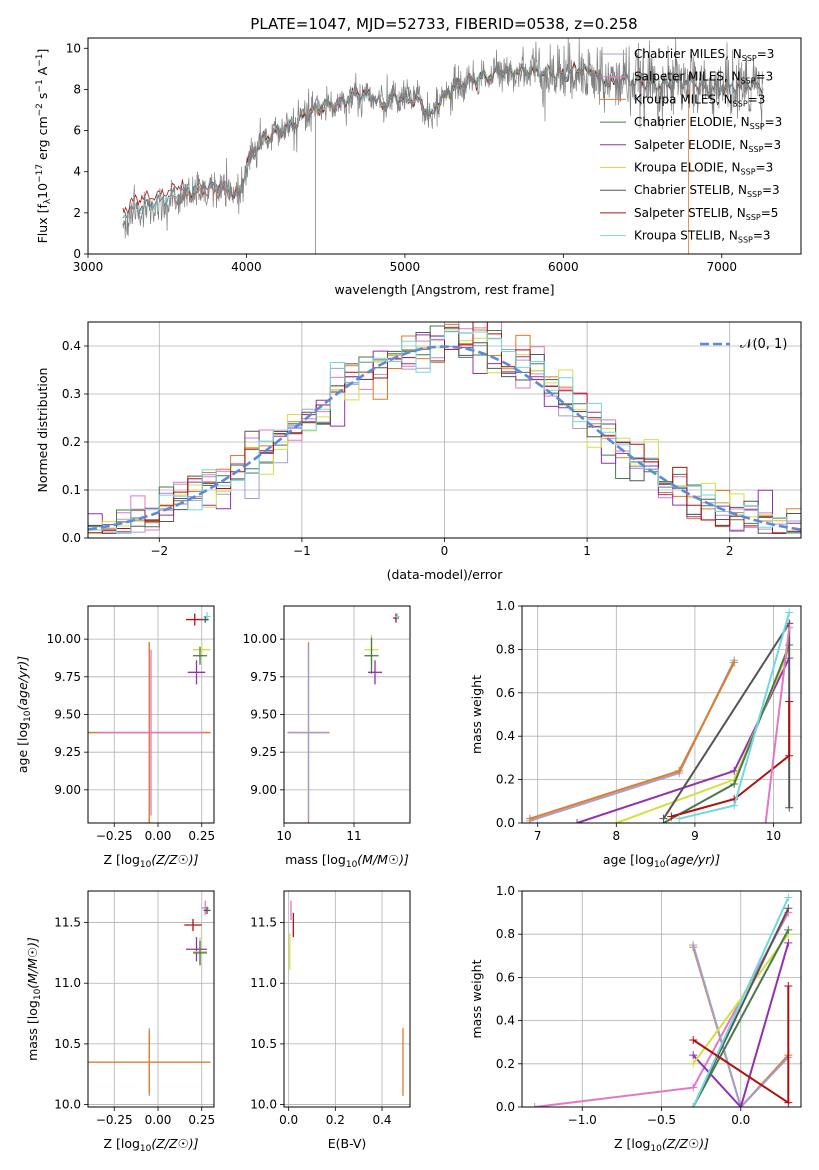 The height and width of the screenshot is (1170, 819). I want to click on legend-label: Chabrier ELODIE, NSSP=3, so click(708, 123).